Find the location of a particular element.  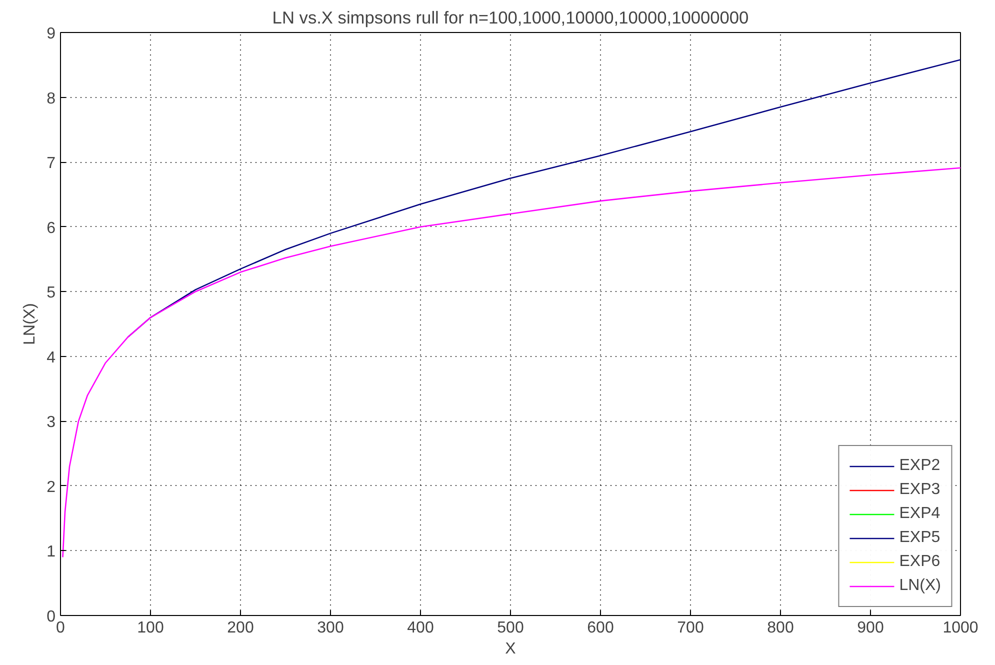

x-tick-label: 500 is located at coordinates (510, 628).